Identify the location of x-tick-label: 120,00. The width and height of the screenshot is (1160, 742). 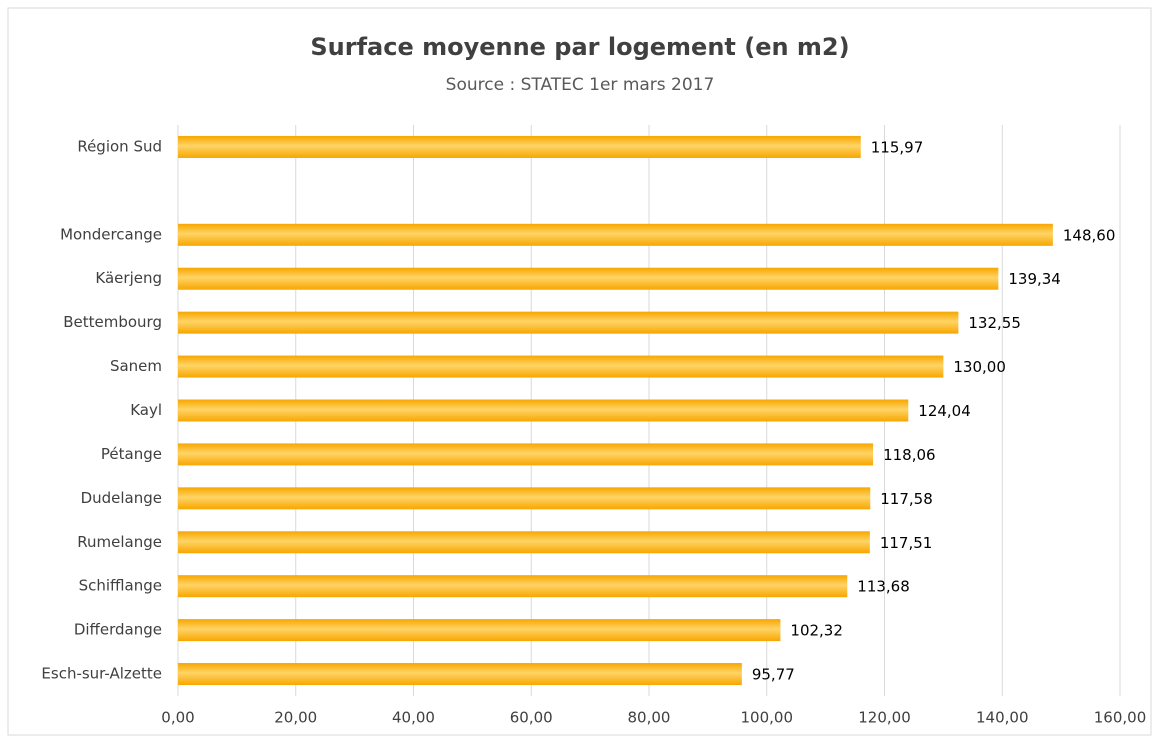
(884, 718).